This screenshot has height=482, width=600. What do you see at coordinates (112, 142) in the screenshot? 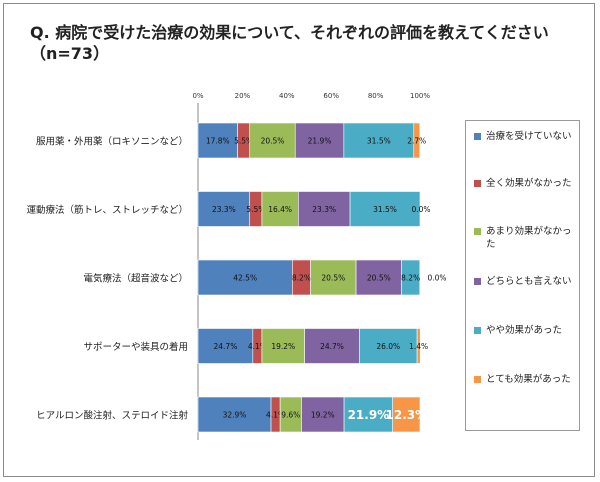
I see `category-label: 服用薬・外用薬（ロキソニンなど）` at bounding box center [112, 142].